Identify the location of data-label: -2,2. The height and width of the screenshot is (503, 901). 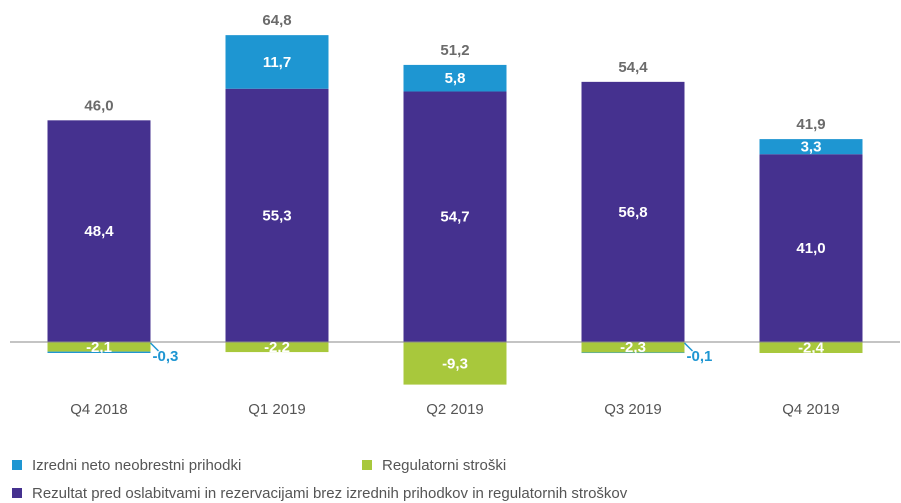
(277, 347).